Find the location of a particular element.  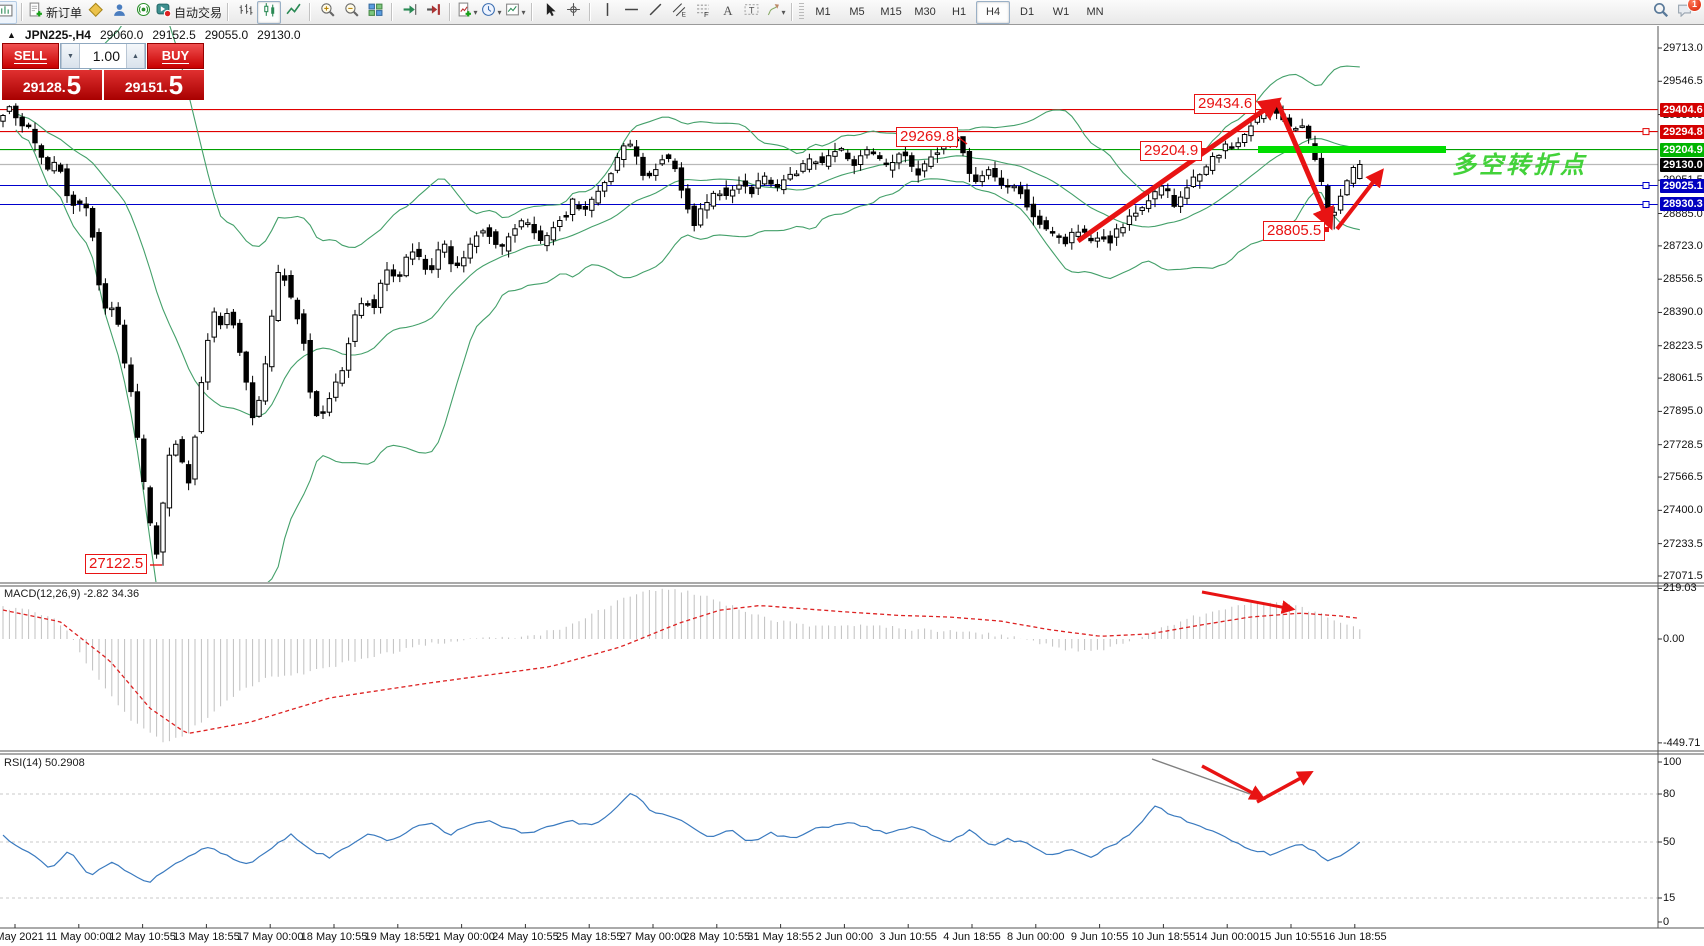

fibonacci-button: F is located at coordinates (703, 12).